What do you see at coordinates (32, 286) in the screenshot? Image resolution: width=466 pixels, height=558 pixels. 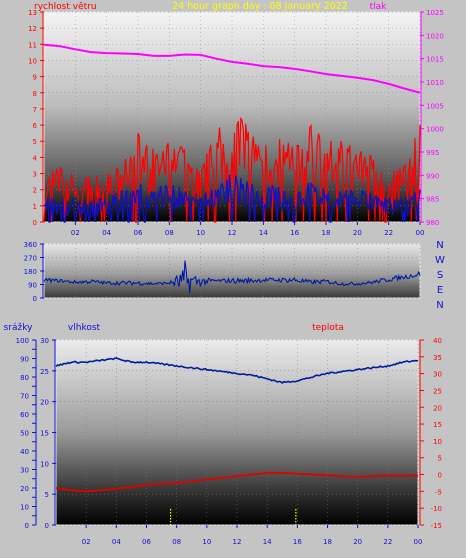 I see `panel2-left-tick-label: 90` at bounding box center [32, 286].